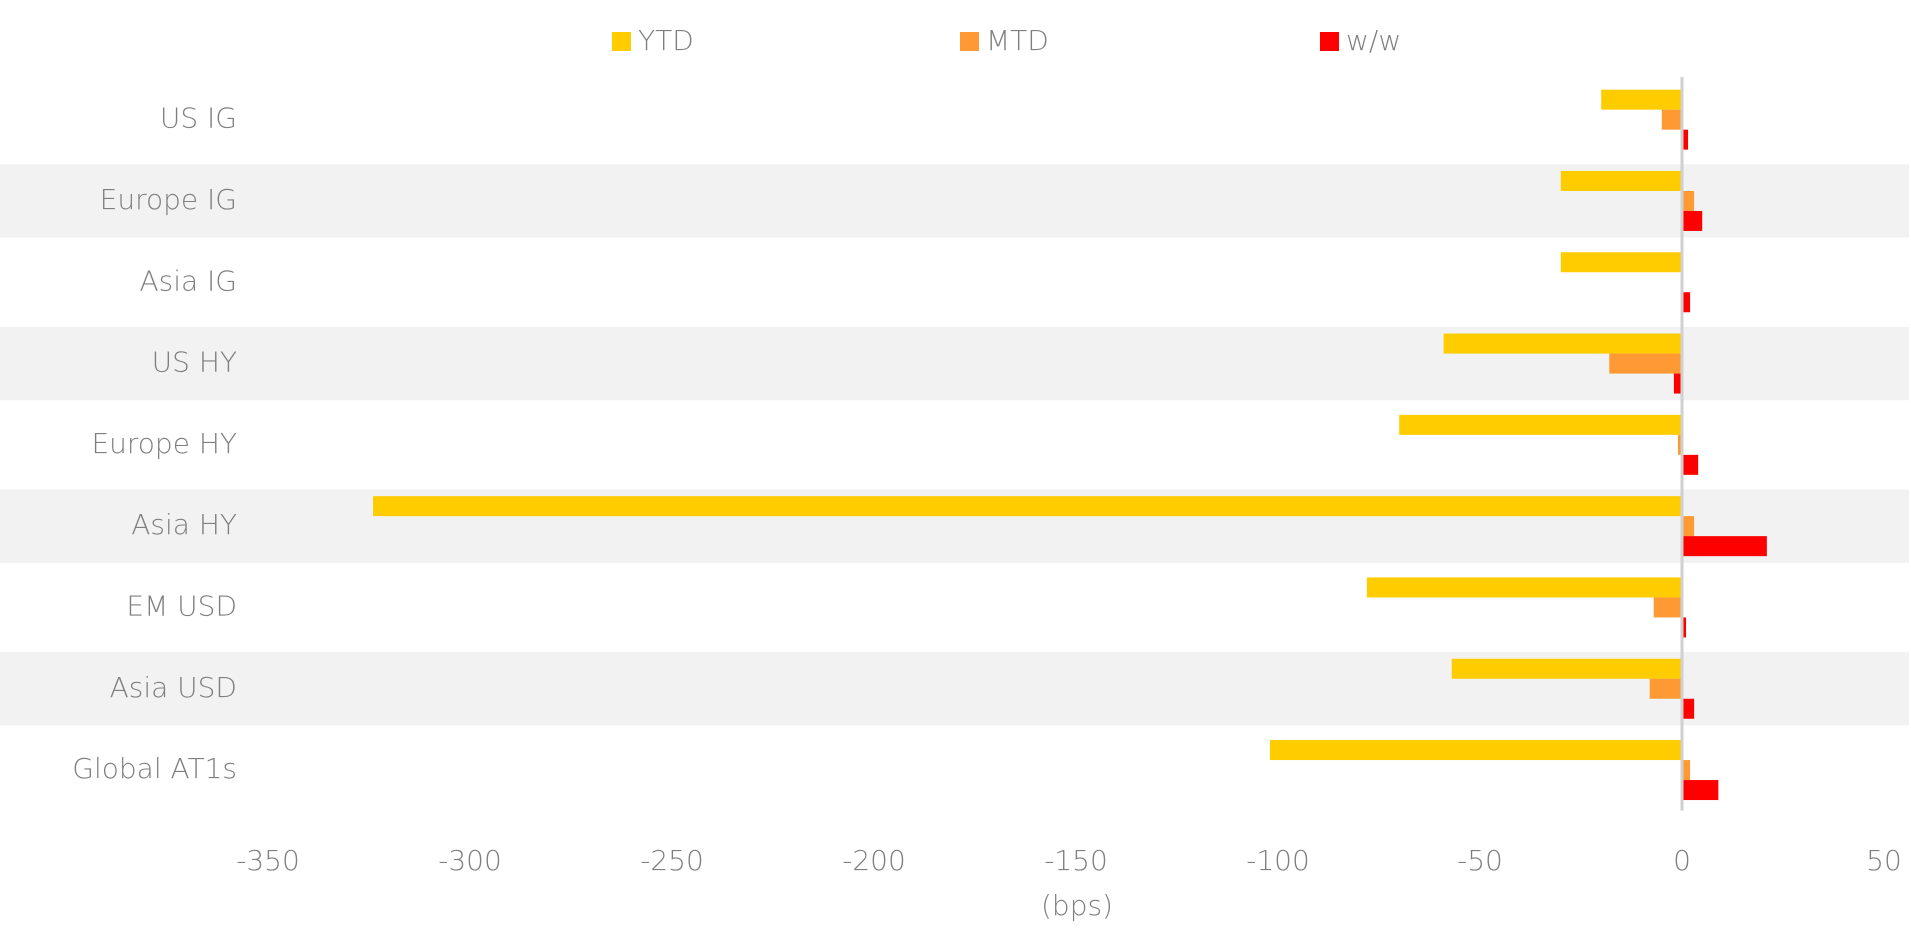 Image resolution: width=1911 pixels, height=946 pixels. What do you see at coordinates (1076, 860) in the screenshot?
I see `x-tick-label: -150` at bounding box center [1076, 860].